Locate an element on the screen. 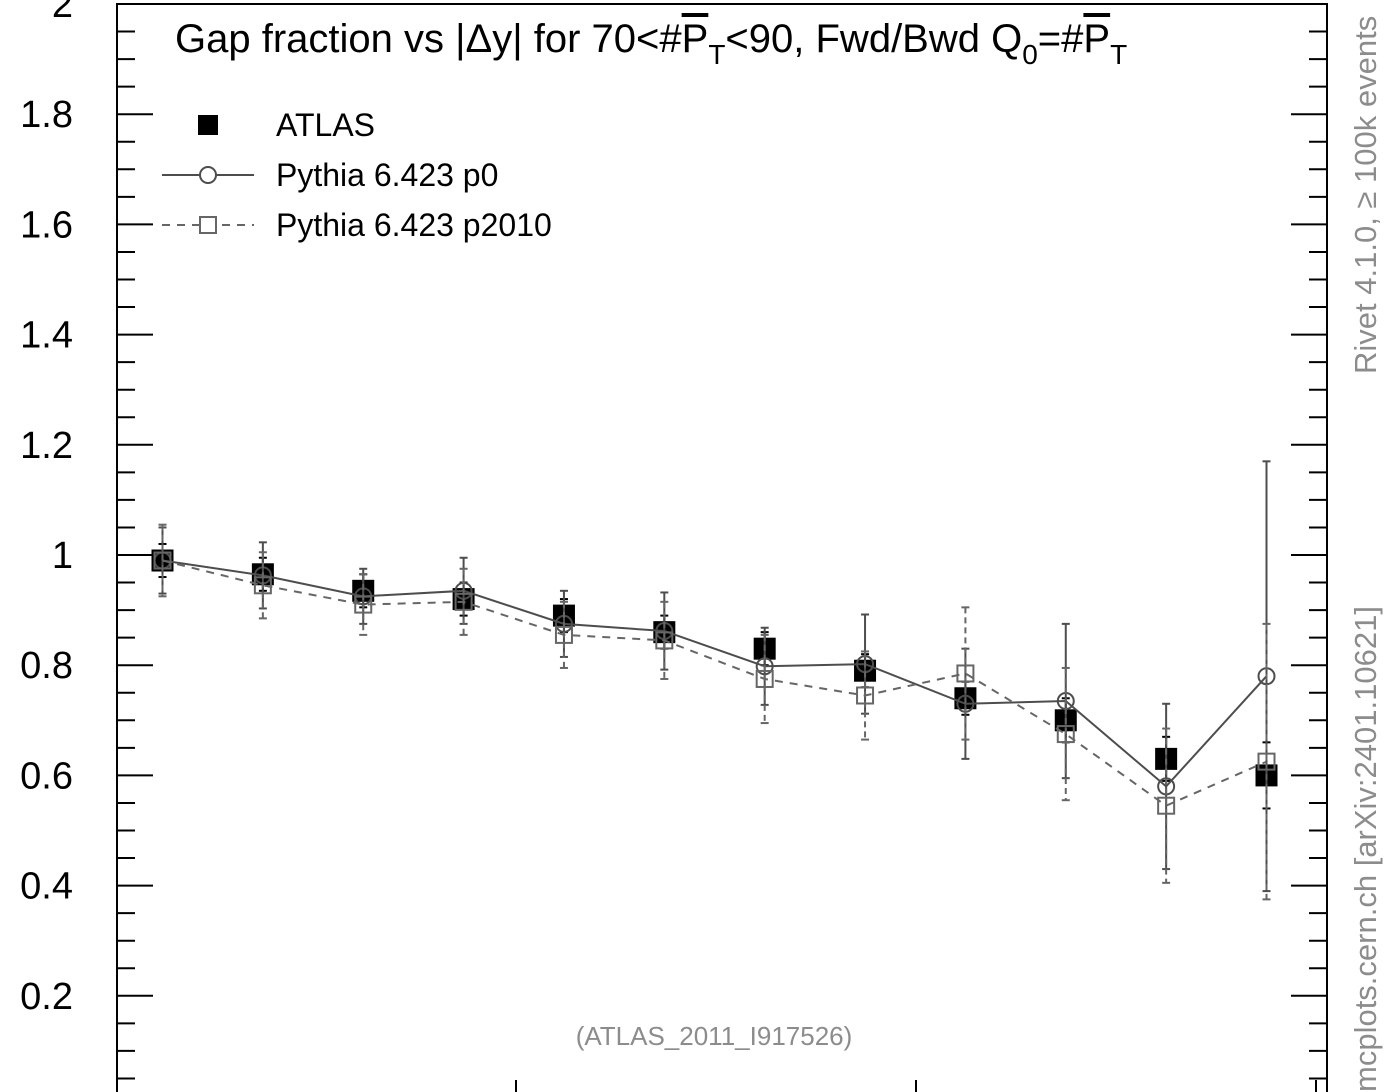  title-pt1-letter: P is located at coordinates (695, 39).